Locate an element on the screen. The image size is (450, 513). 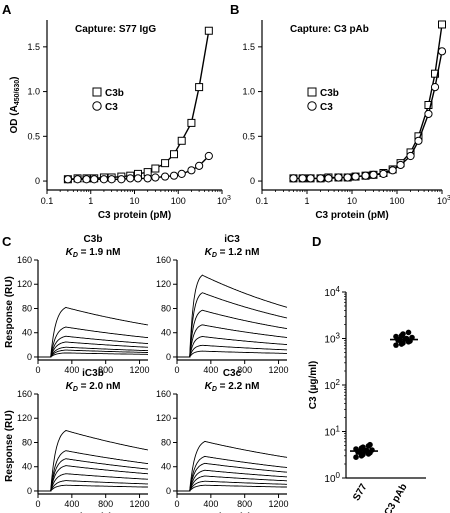
legend-label: C3 is located at coordinates (111, 107).